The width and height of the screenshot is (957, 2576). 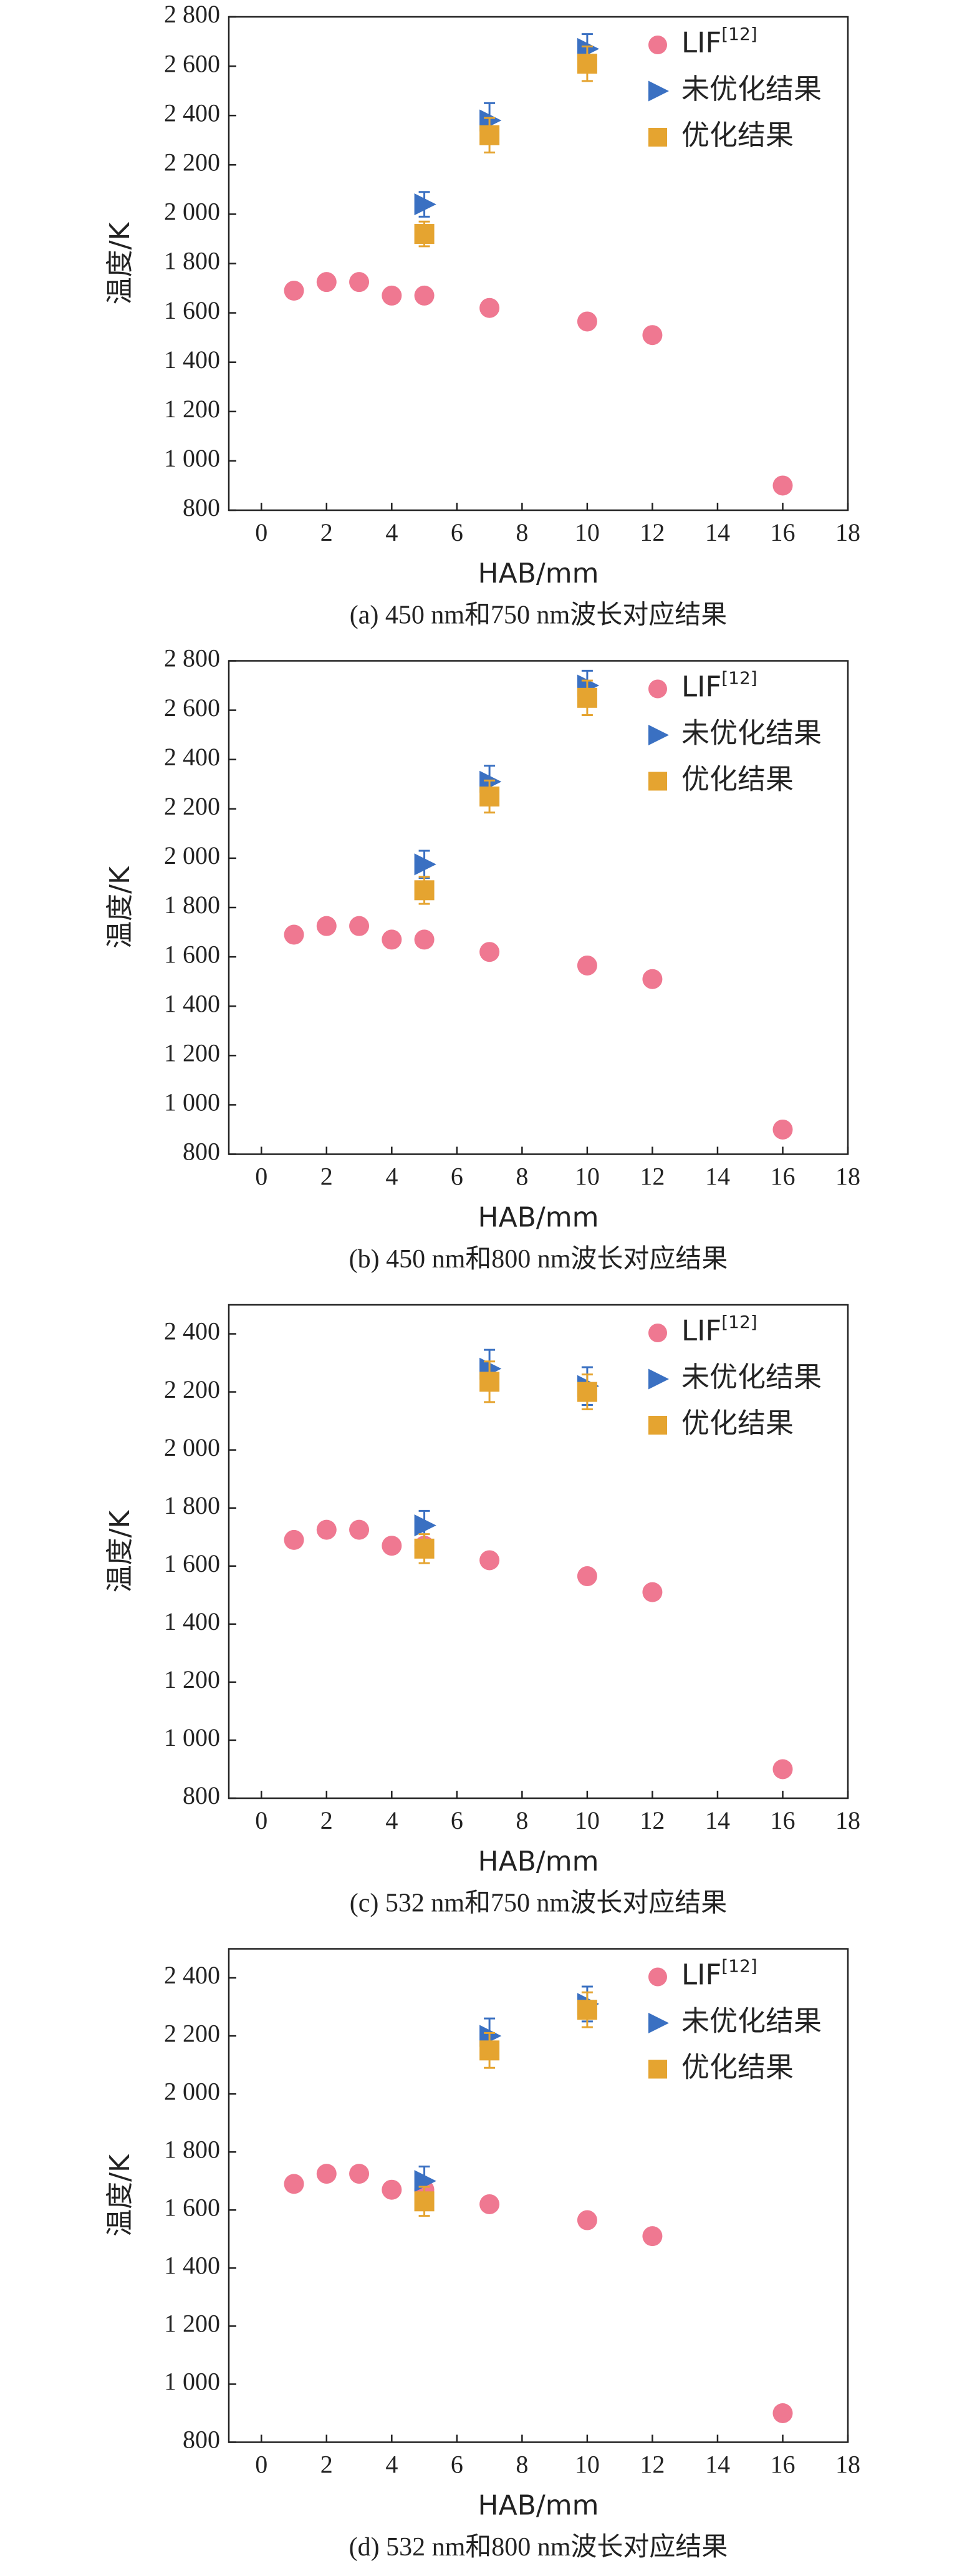 I want to click on y-tick-label: 1 600, so click(x=192, y=954).